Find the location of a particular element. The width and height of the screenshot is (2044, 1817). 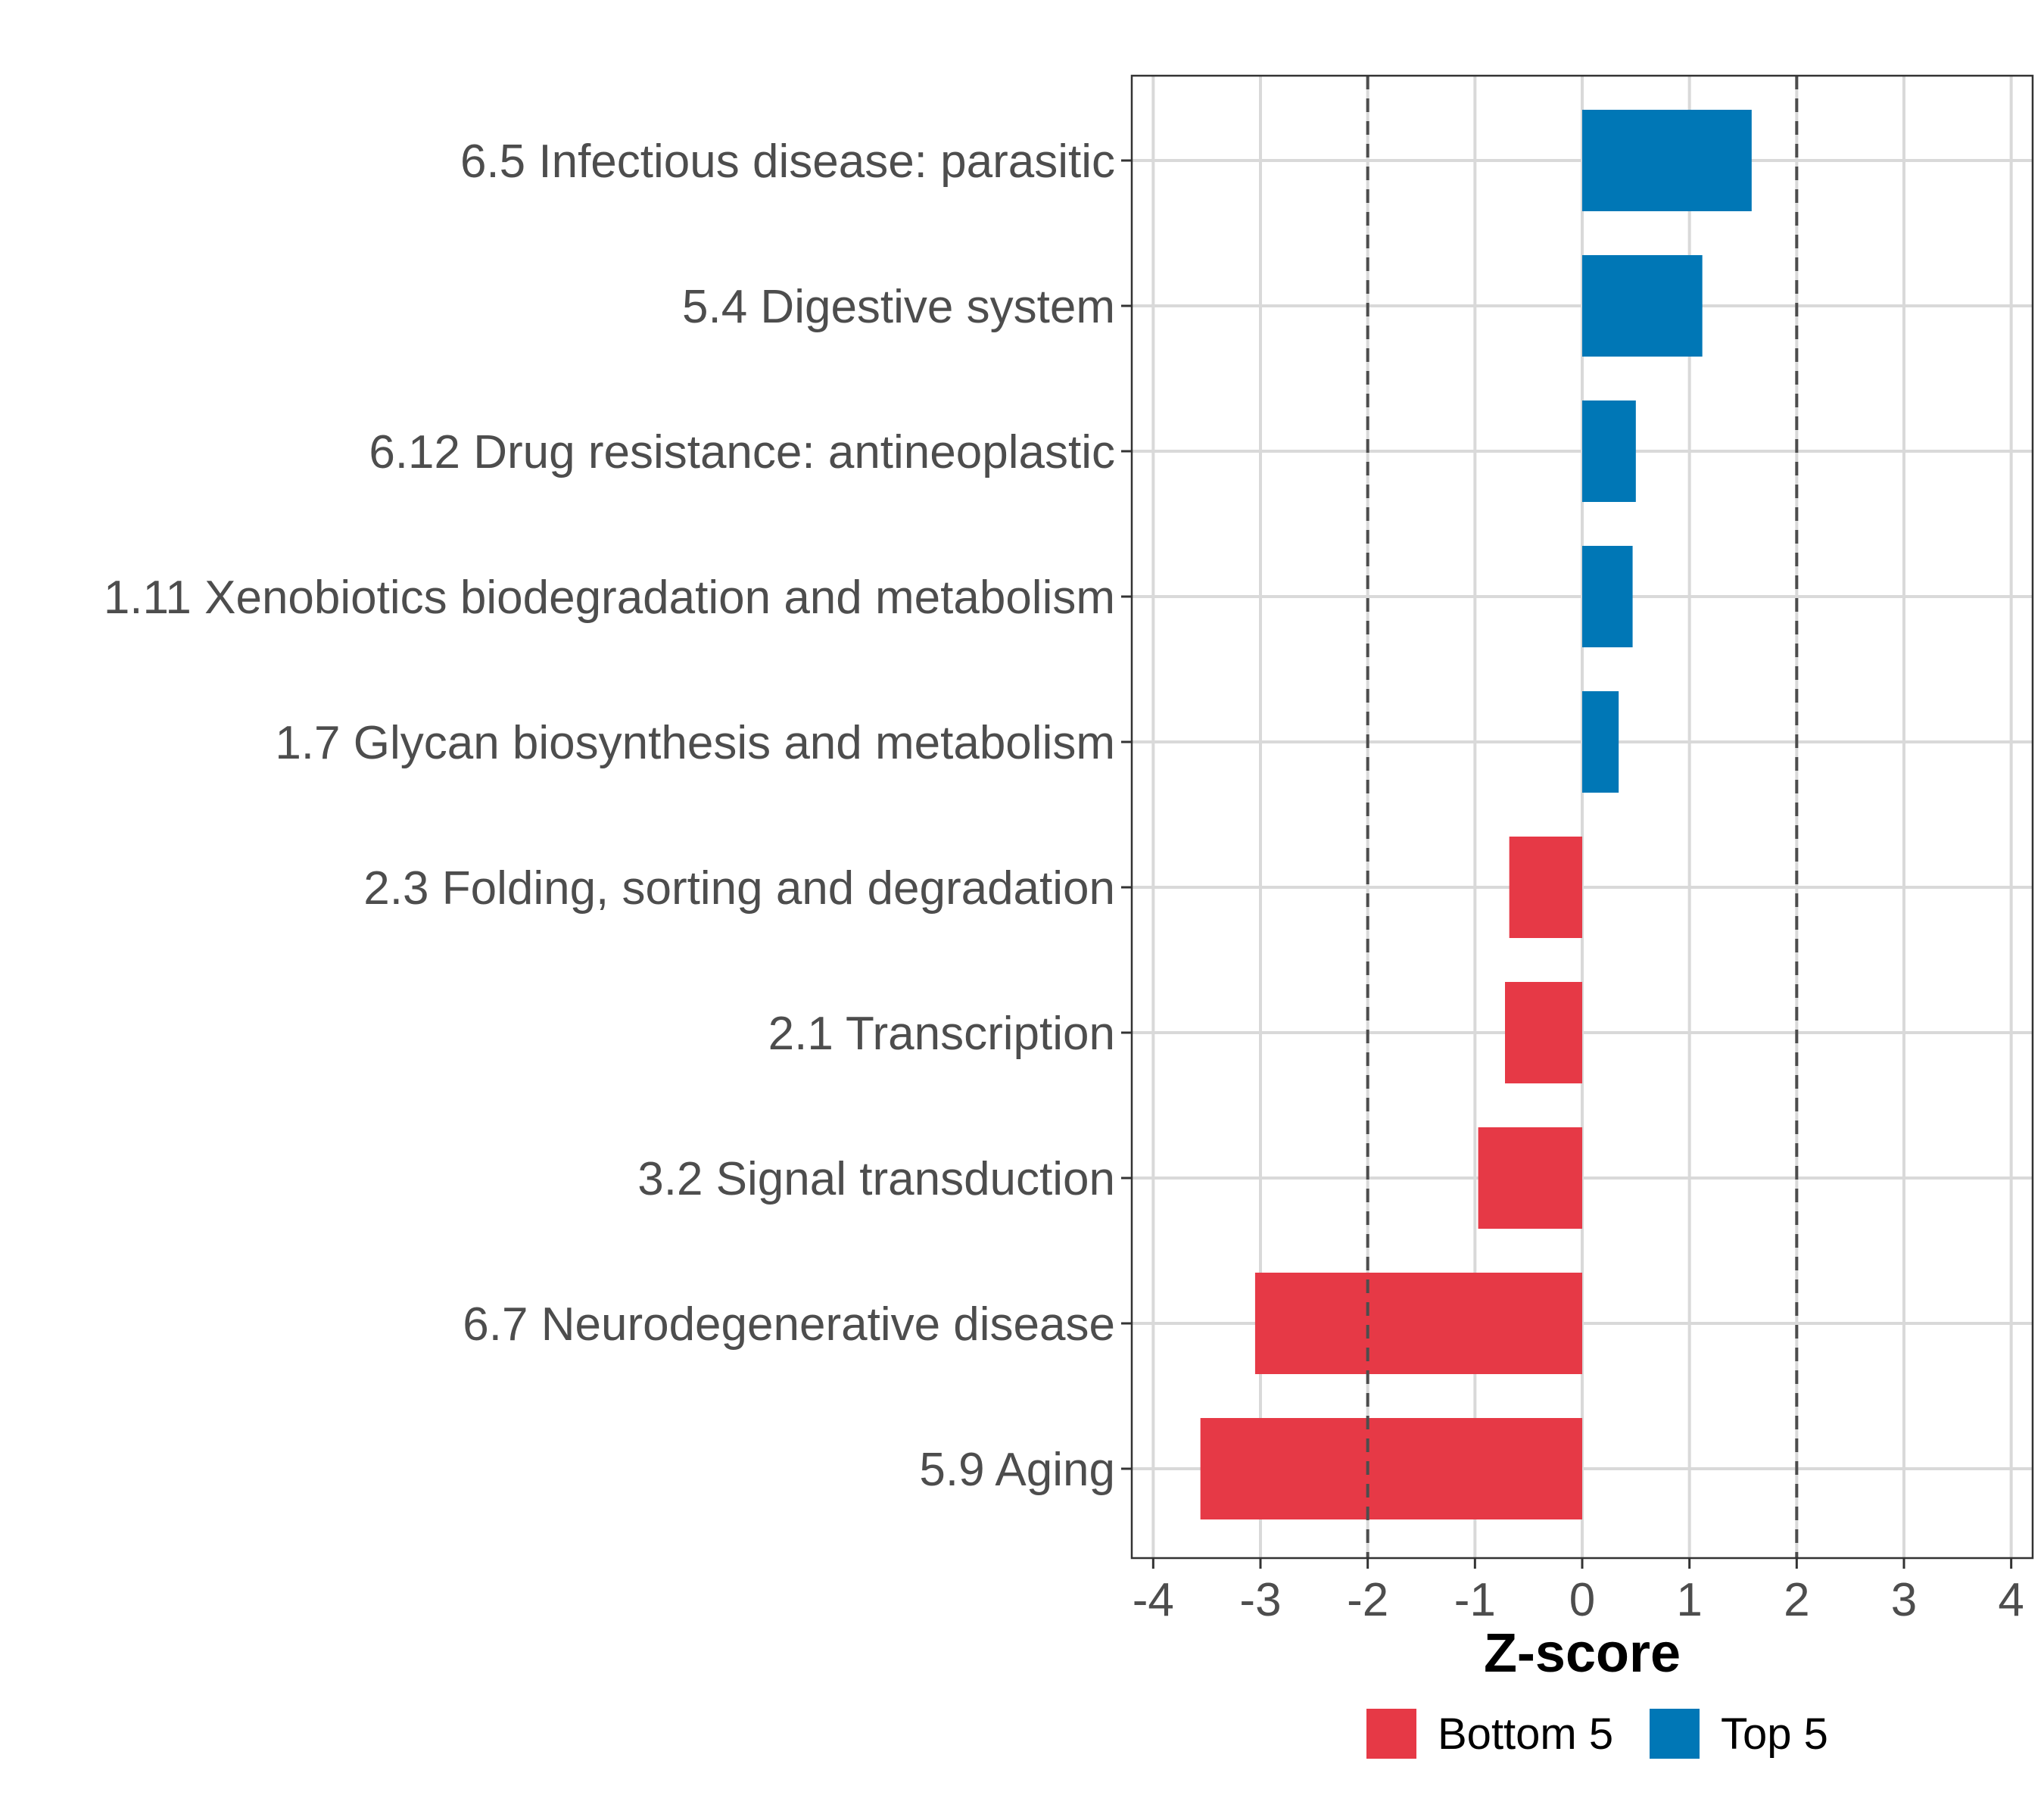

x-axis: -4 -3 -2 -1 0 1 2 3 4 is located at coordinates (1578, 1592).